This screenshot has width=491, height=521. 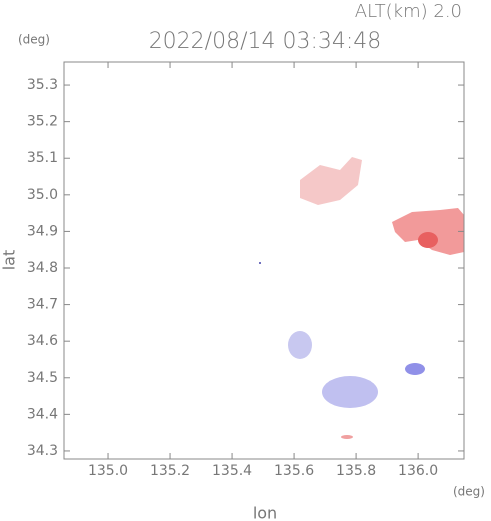 What do you see at coordinates (408, 11) in the screenshot?
I see `altitude: ALT(km) 2.0` at bounding box center [408, 11].